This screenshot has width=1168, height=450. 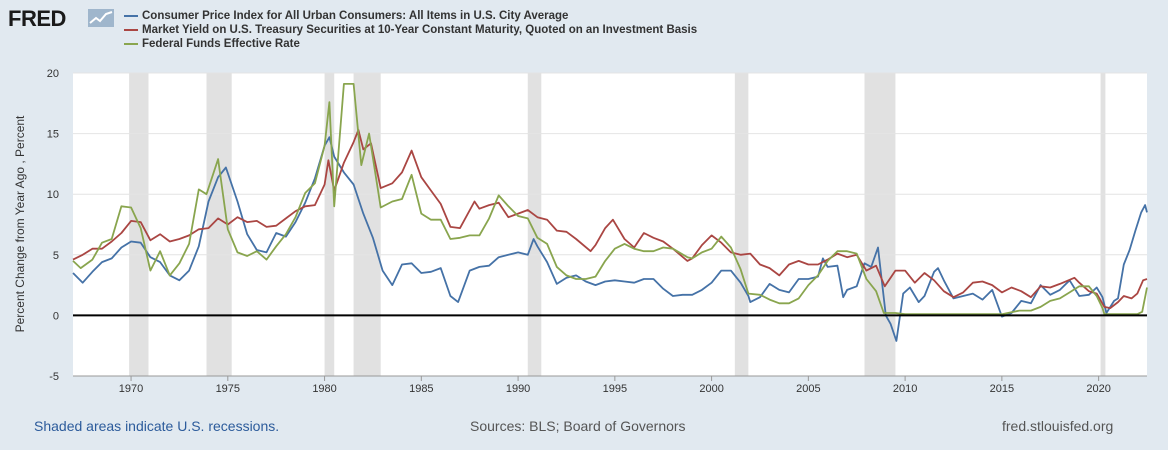 I want to click on y-tick-label: 0, so click(x=56, y=316).